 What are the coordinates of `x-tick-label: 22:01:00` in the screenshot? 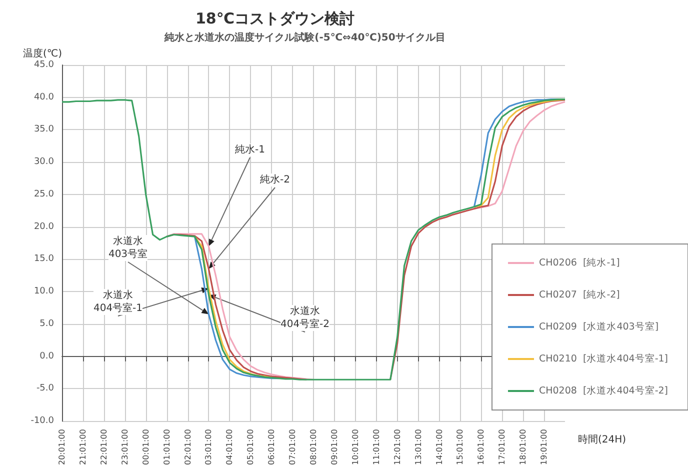 It's located at (103, 447).